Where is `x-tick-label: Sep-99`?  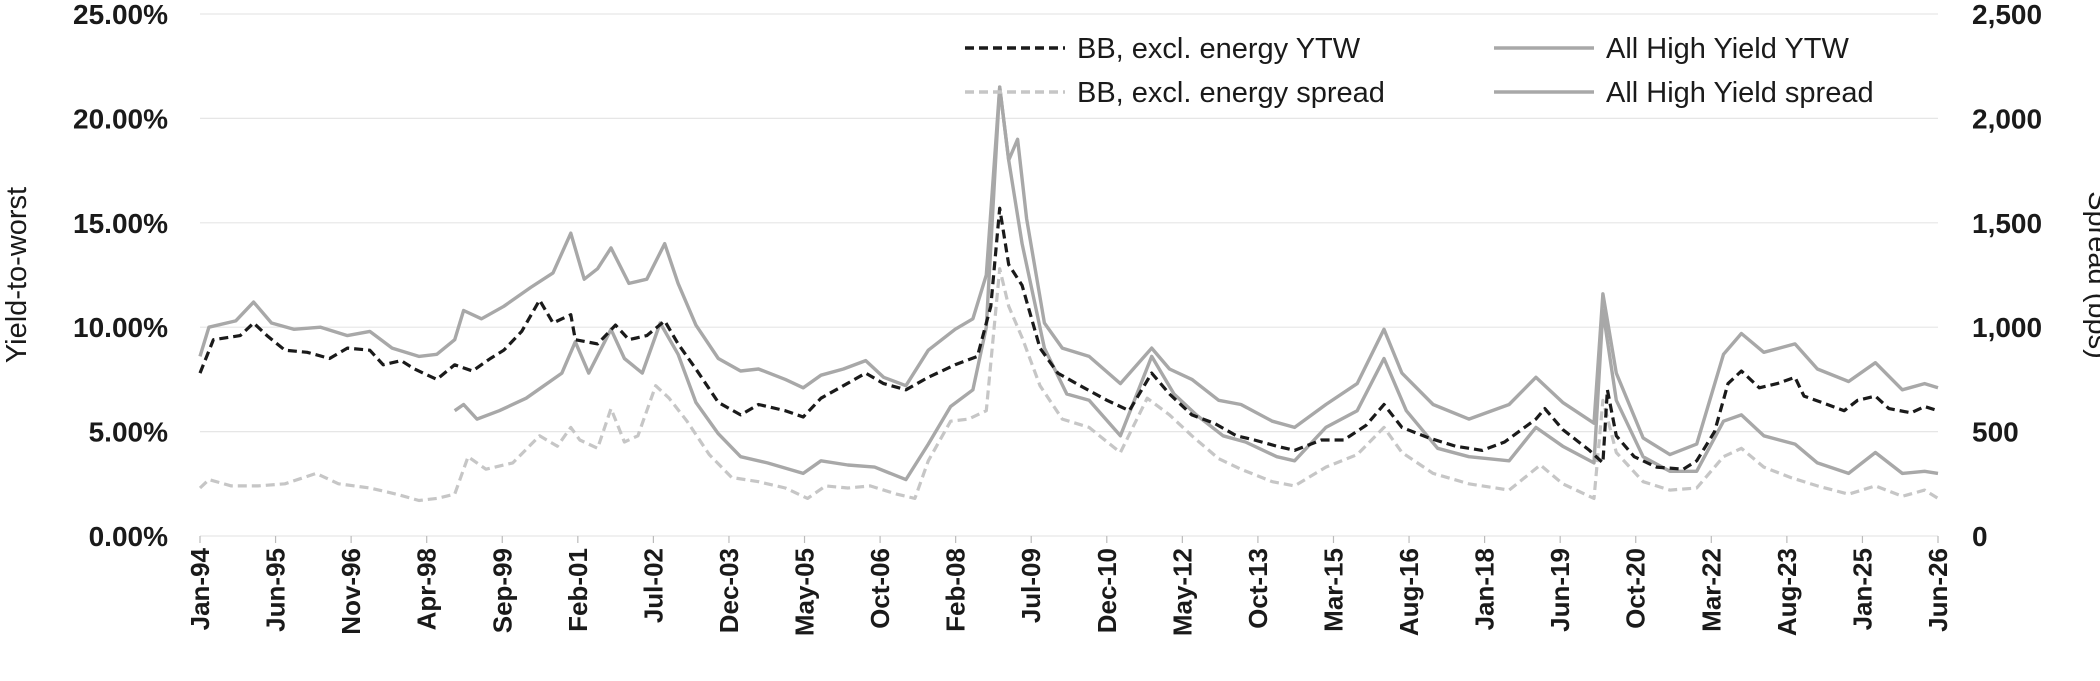 x-tick-label: Sep-99 is located at coordinates (502, 590).